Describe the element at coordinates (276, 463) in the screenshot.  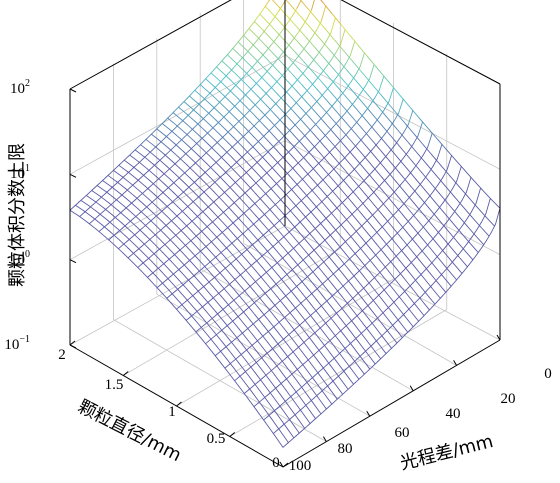
I see `y-tick-label: 0` at that location.